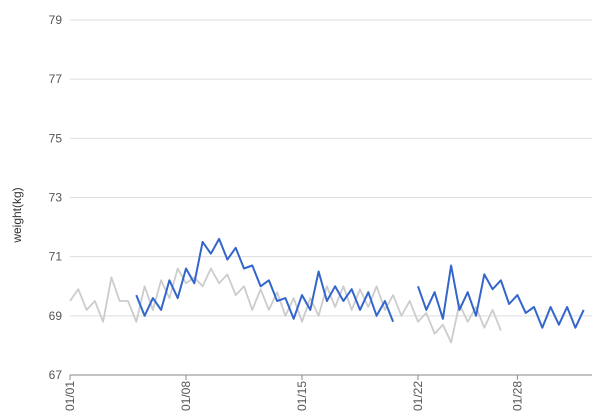  What do you see at coordinates (17, 215) in the screenshot?
I see `y-axis-label: weight(kg)` at bounding box center [17, 215].